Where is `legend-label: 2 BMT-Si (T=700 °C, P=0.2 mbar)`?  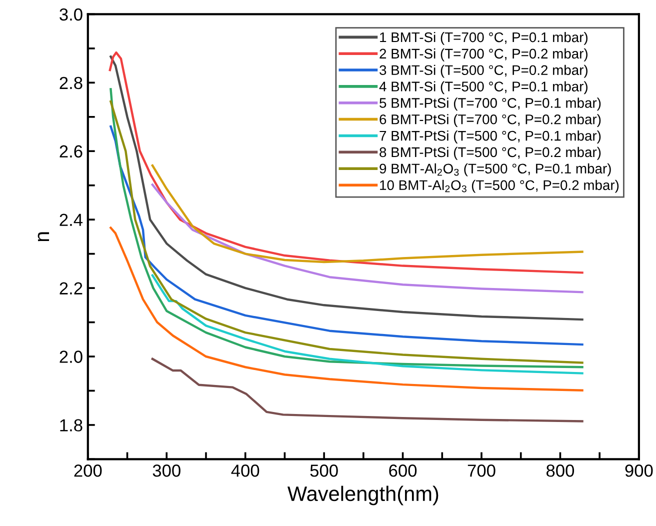 legend-label: 2 BMT-Si (T=700 °C, P=0.2 mbar) is located at coordinates (484, 55).